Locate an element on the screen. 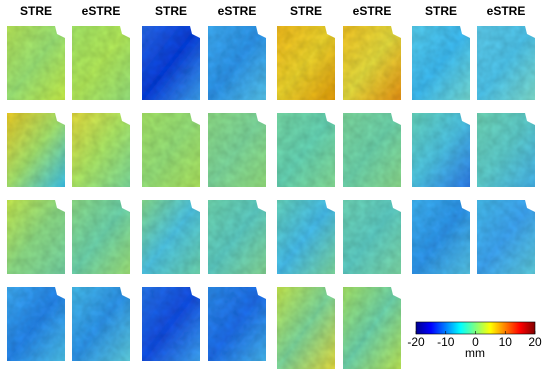  colorbar-tick-label: -10 is located at coordinates (446, 342).